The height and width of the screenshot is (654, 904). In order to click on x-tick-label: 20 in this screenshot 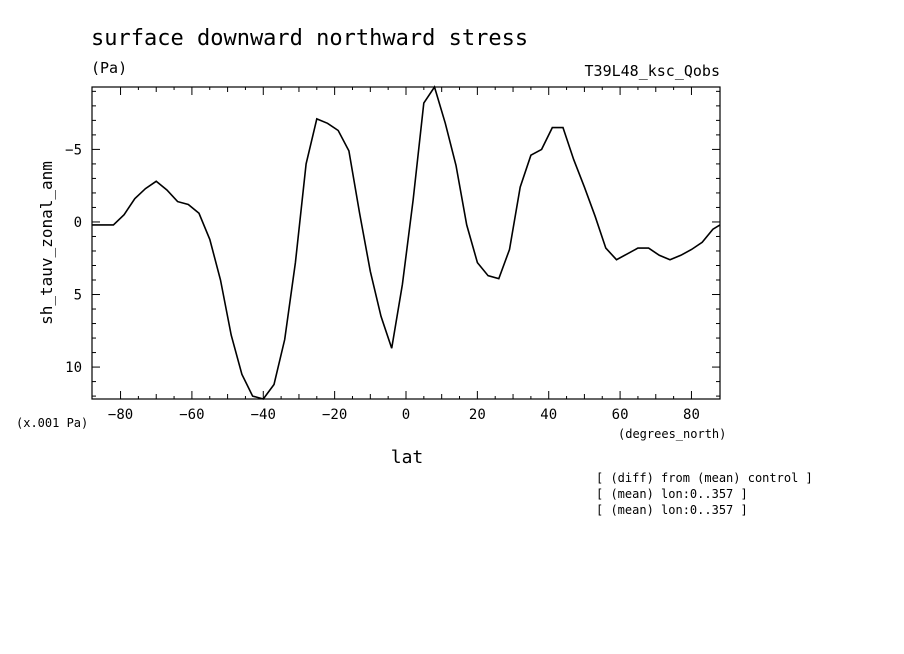, I will do `click(477, 415)`.